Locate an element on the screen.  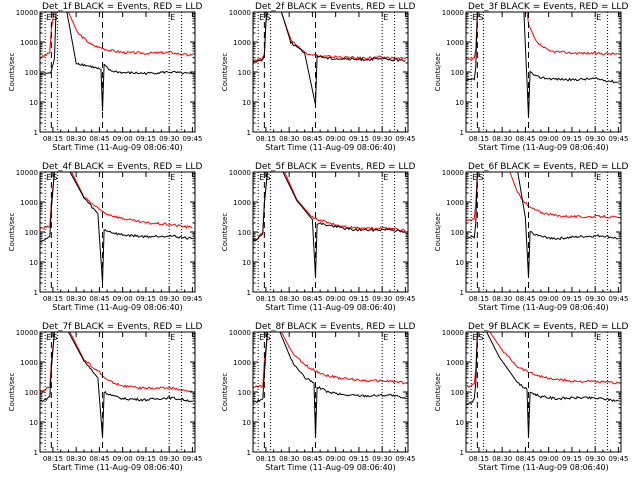
chart-title: Det_1f BLACK = Events, RED = LLD is located at coordinates (122, 7).